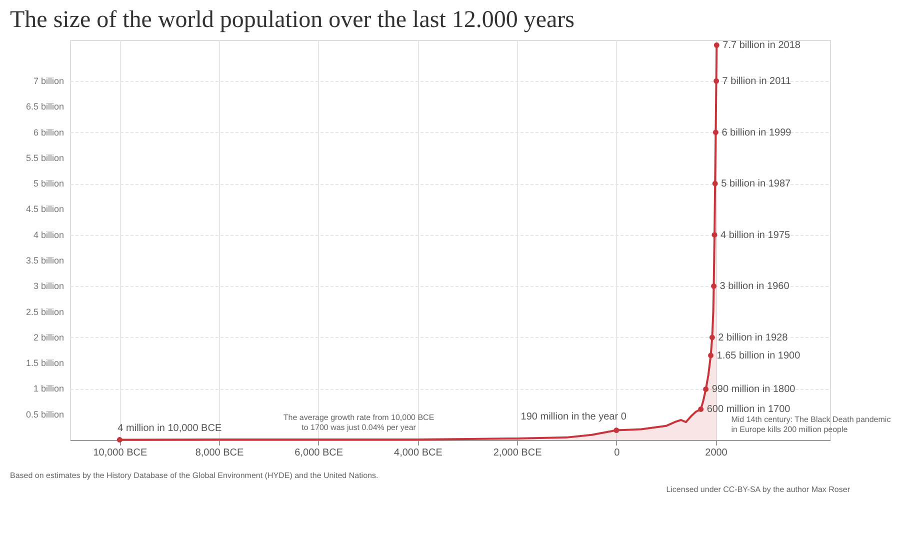 The image size is (903, 544). I want to click on annotation: Mid 14th century: The Black Death pandemic in Europe kills 200 million people, so click(811, 424).